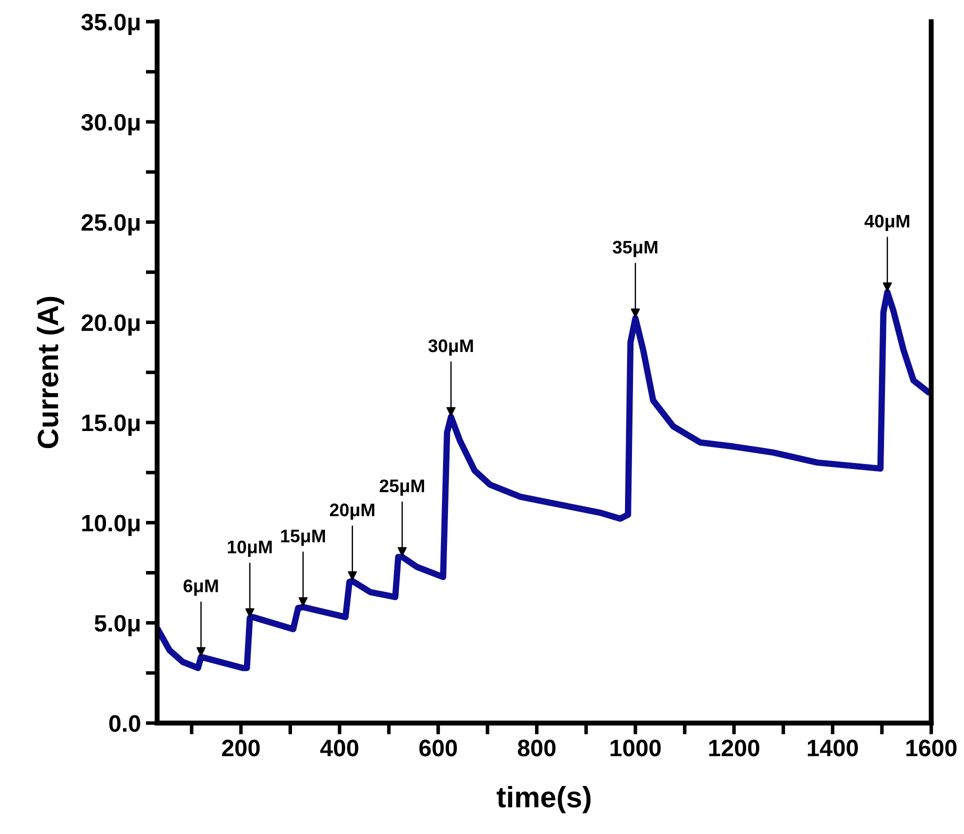 The height and width of the screenshot is (834, 964). Describe the element at coordinates (50, 372) in the screenshot. I see `y-axis-title: Current (A)` at that location.